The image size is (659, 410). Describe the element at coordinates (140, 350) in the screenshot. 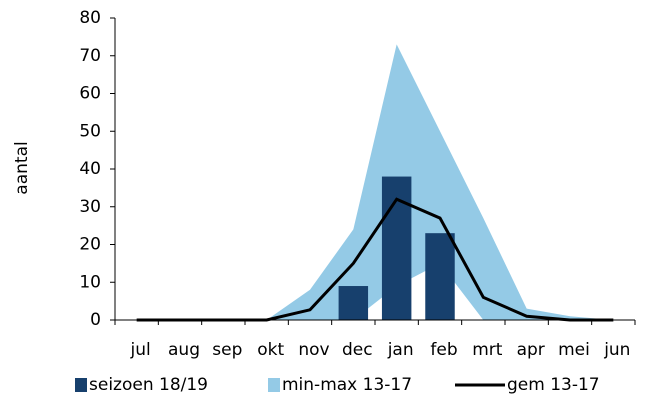

I see `x-tick-label: jul` at that location.